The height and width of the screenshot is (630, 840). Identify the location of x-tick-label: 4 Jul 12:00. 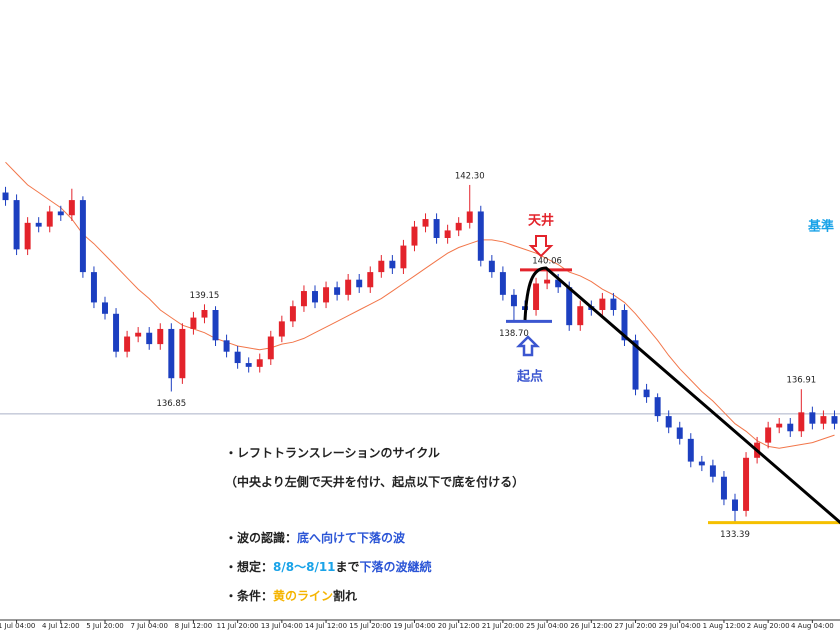
(61, 626).